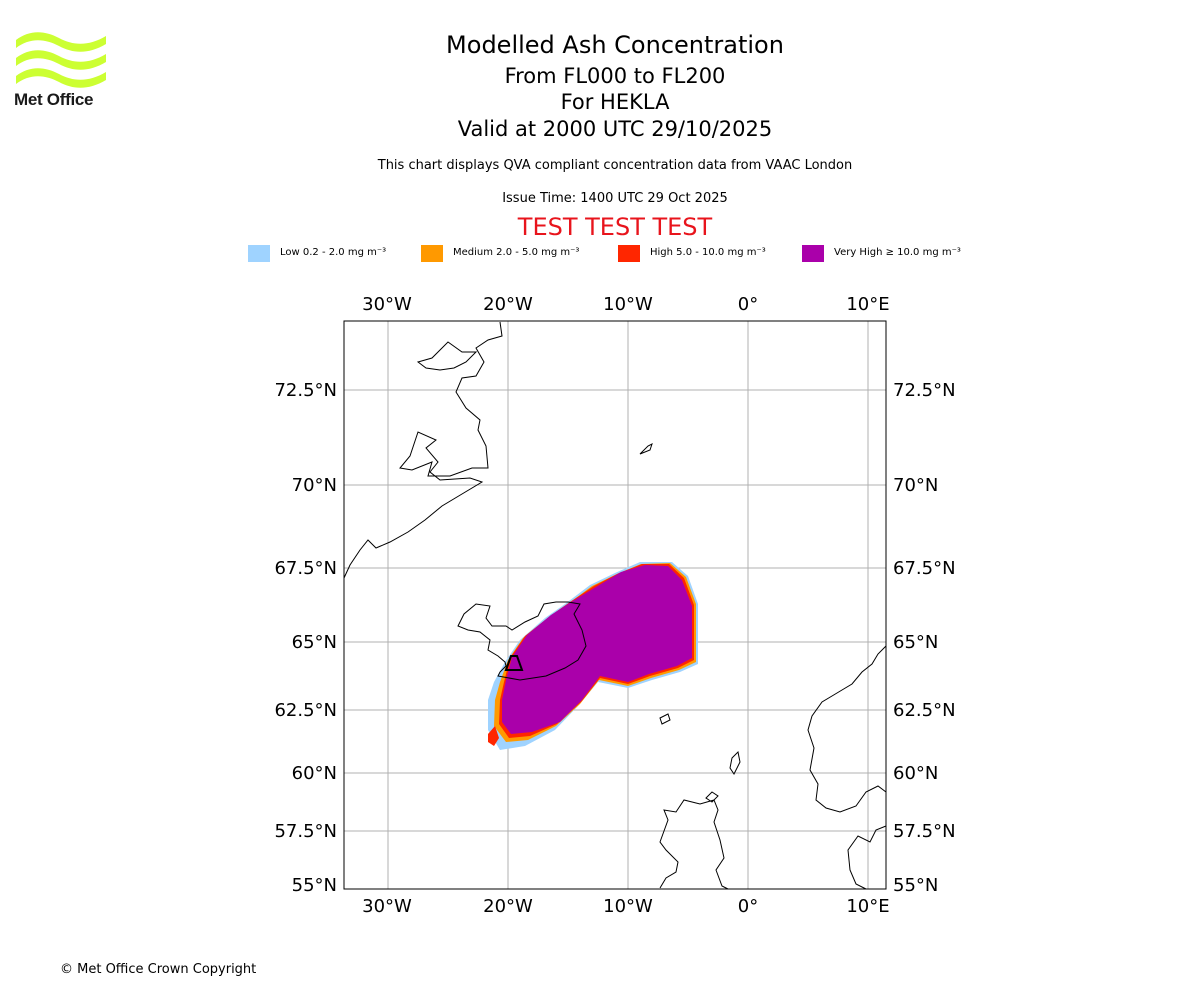  Describe the element at coordinates (615, 198) in the screenshot. I see `issue-time: Issue Time: 1400 UTC 29 Oct 2025` at that location.